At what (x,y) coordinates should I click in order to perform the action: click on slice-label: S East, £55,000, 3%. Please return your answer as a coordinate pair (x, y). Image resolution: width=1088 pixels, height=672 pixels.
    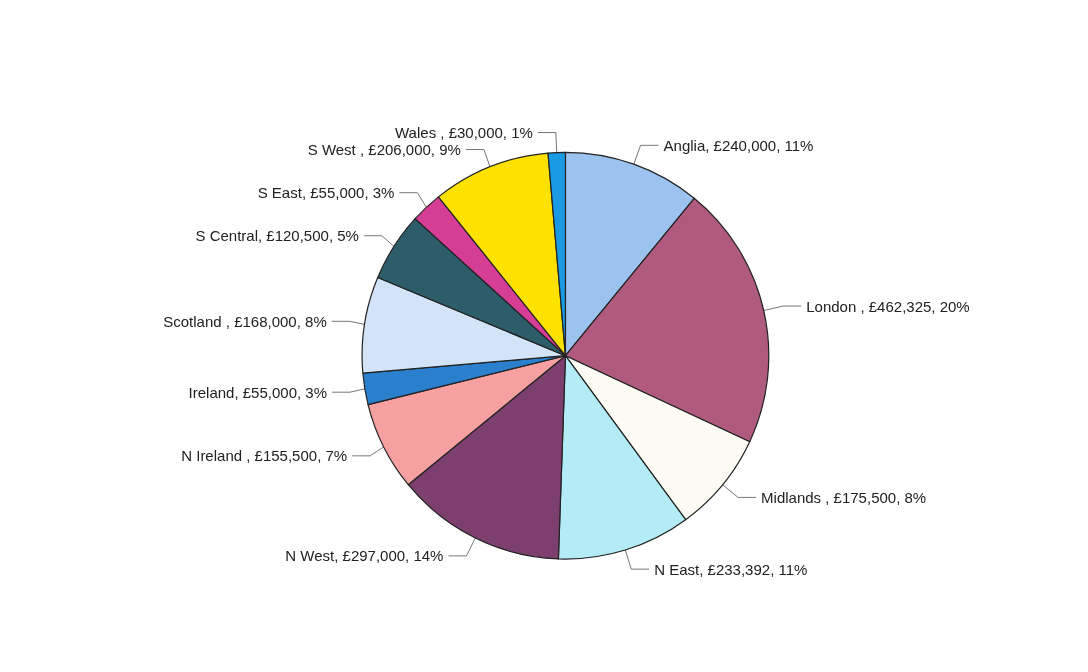
    Looking at the image, I should click on (326, 193).